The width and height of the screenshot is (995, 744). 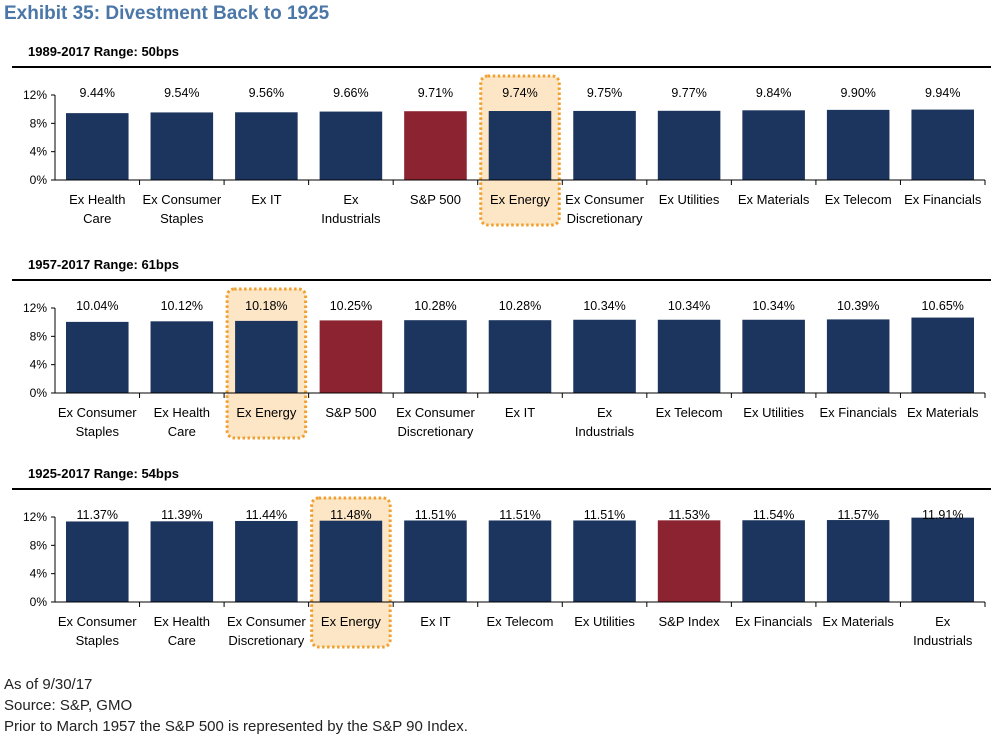 What do you see at coordinates (182, 640) in the screenshot?
I see `category-label-line: Care` at bounding box center [182, 640].